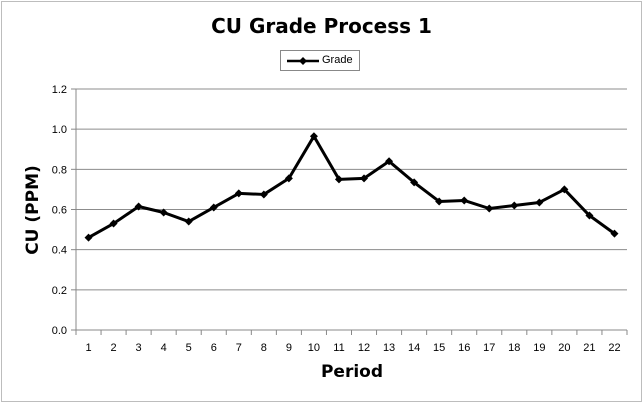 The image size is (643, 403). I want to click on x-tick-label: 2, so click(114, 348).